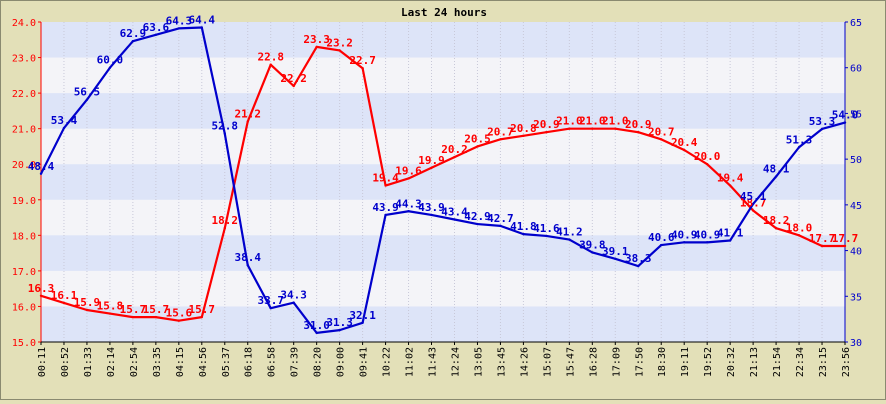 This screenshot has width=886, height=404. Describe the element at coordinates (202, 19) in the screenshot. I see `humidity-data-label: 64.4` at that location.